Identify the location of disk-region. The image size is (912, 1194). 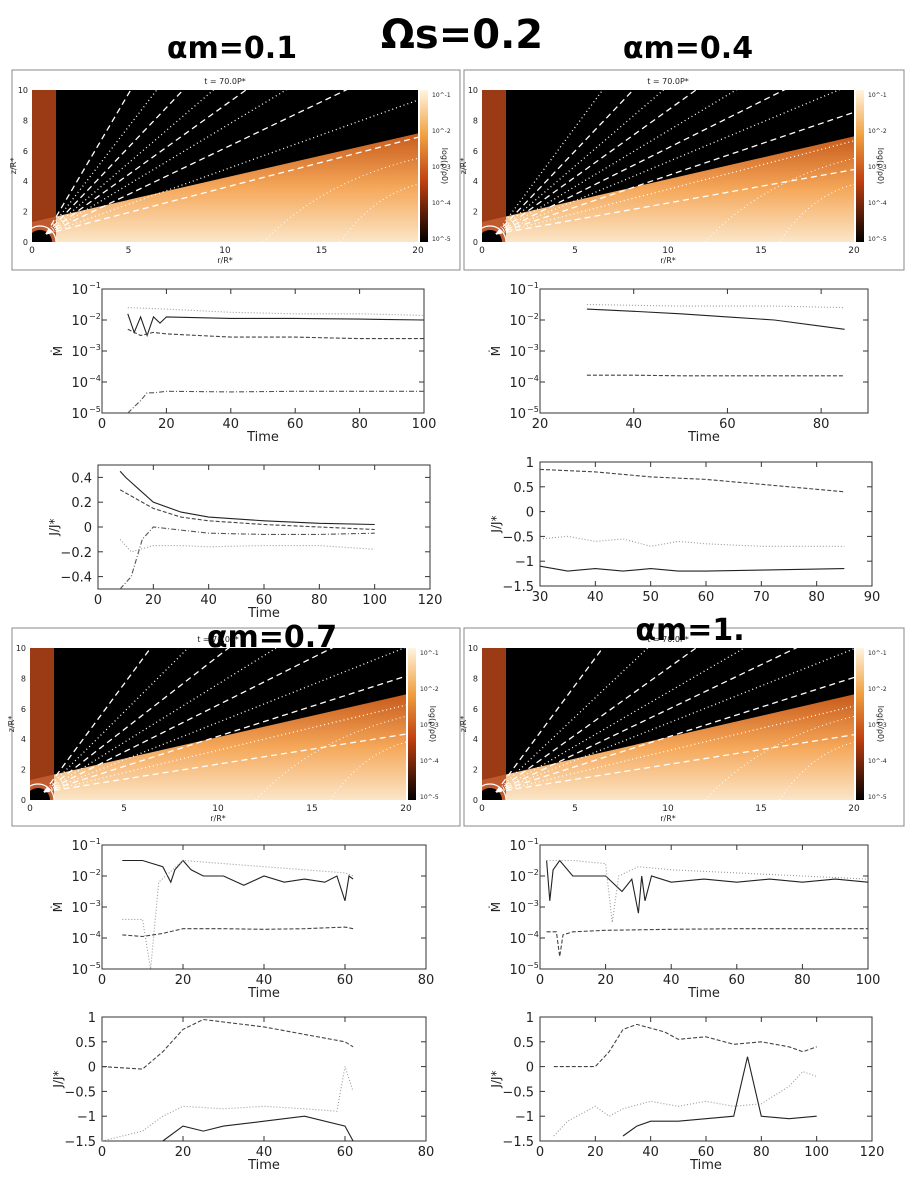
(668, 747).